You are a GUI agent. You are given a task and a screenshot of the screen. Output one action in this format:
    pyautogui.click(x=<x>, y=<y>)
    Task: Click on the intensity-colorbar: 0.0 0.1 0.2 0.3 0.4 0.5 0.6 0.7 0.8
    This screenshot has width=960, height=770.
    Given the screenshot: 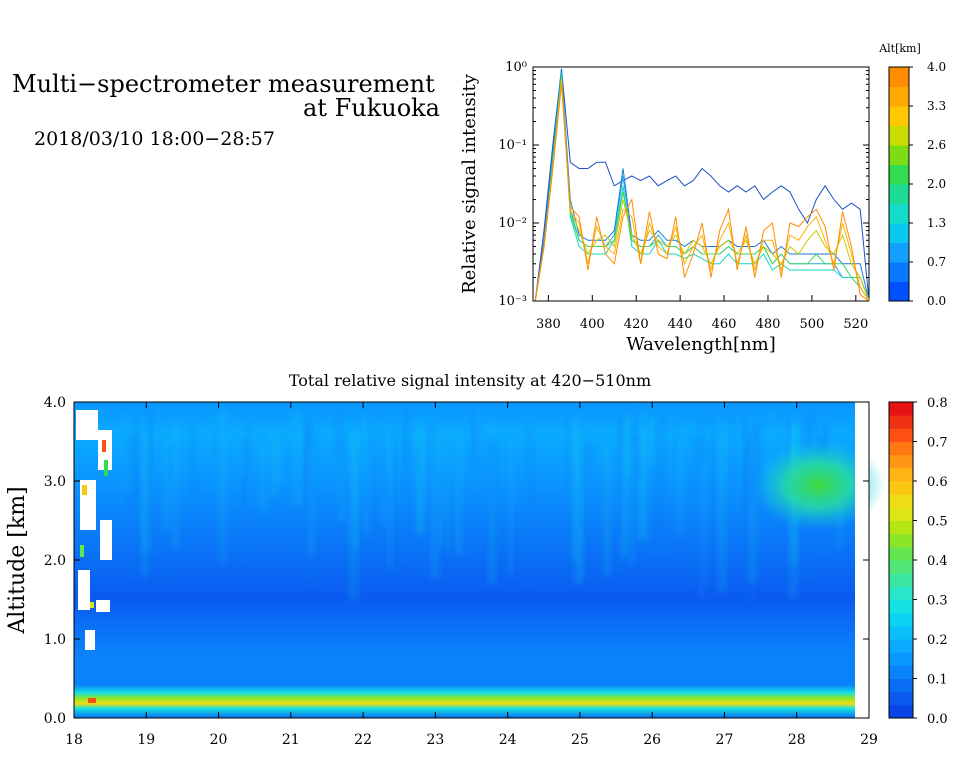 What is the action you would take?
    pyautogui.click(x=918, y=561)
    